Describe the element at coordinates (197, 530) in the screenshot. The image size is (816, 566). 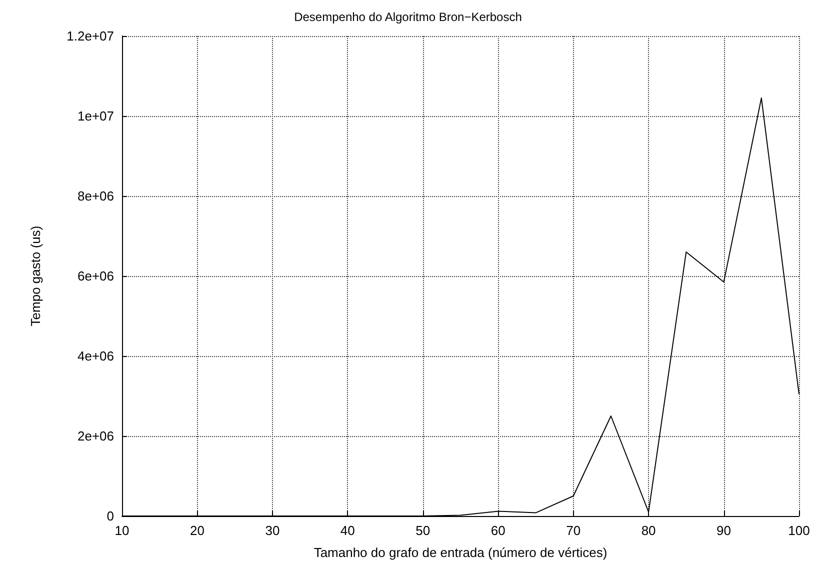
I see `x-tick-label: 20` at that location.